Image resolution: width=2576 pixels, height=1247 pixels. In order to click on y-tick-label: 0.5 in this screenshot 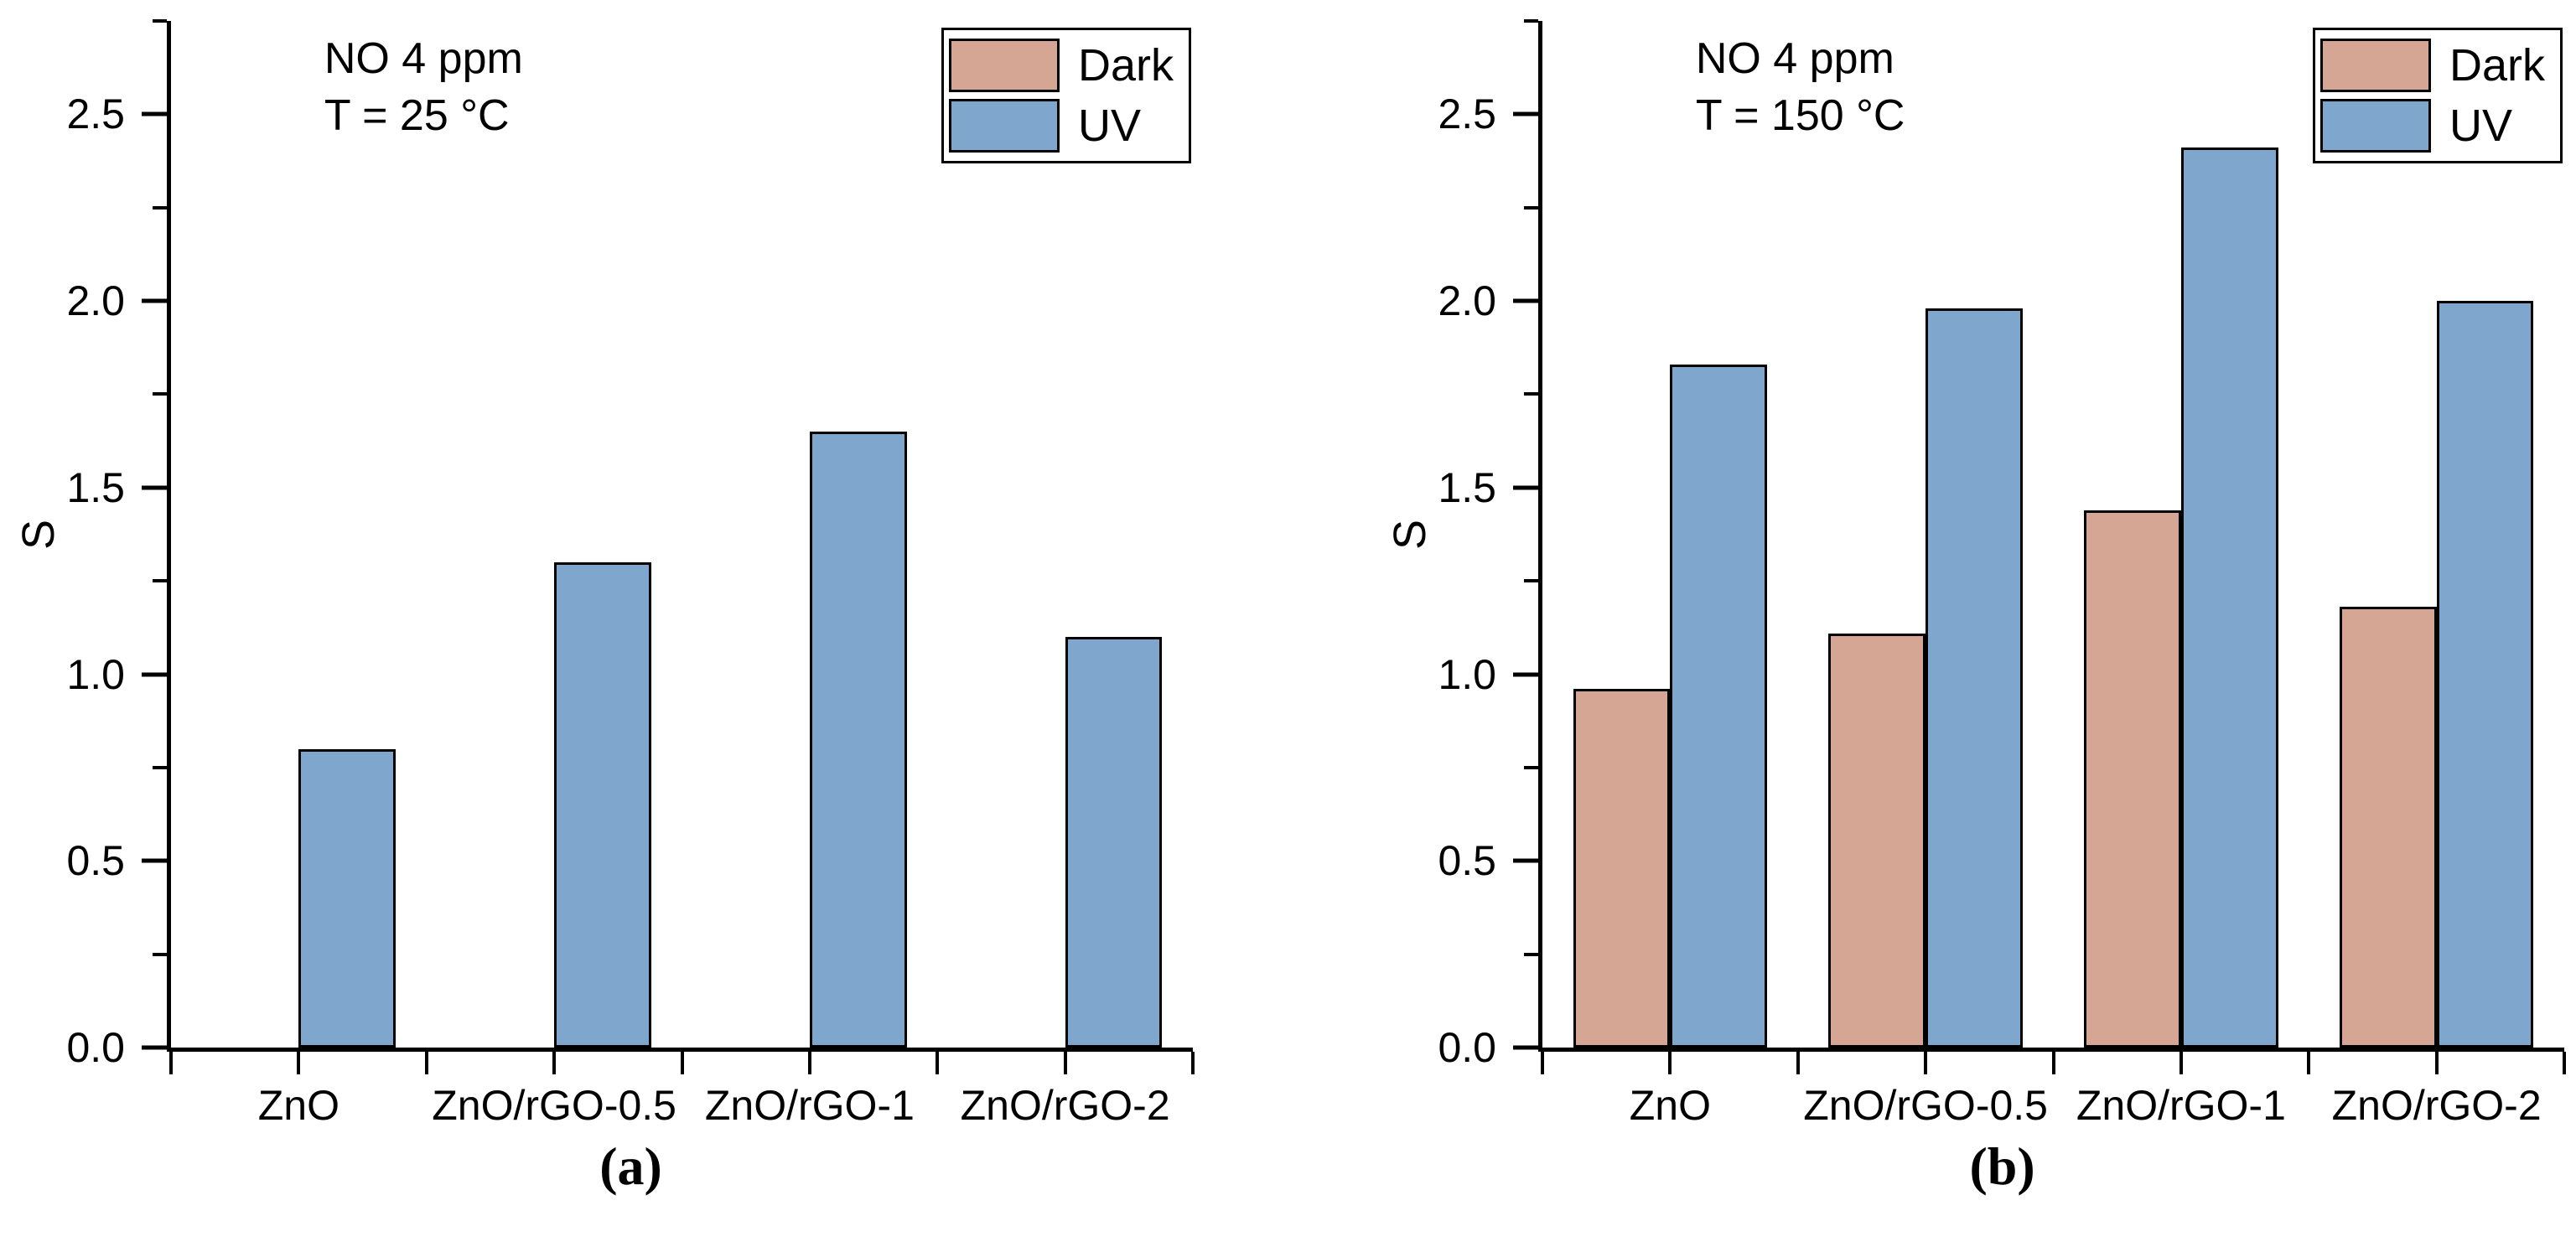, I will do `click(1467, 861)`.